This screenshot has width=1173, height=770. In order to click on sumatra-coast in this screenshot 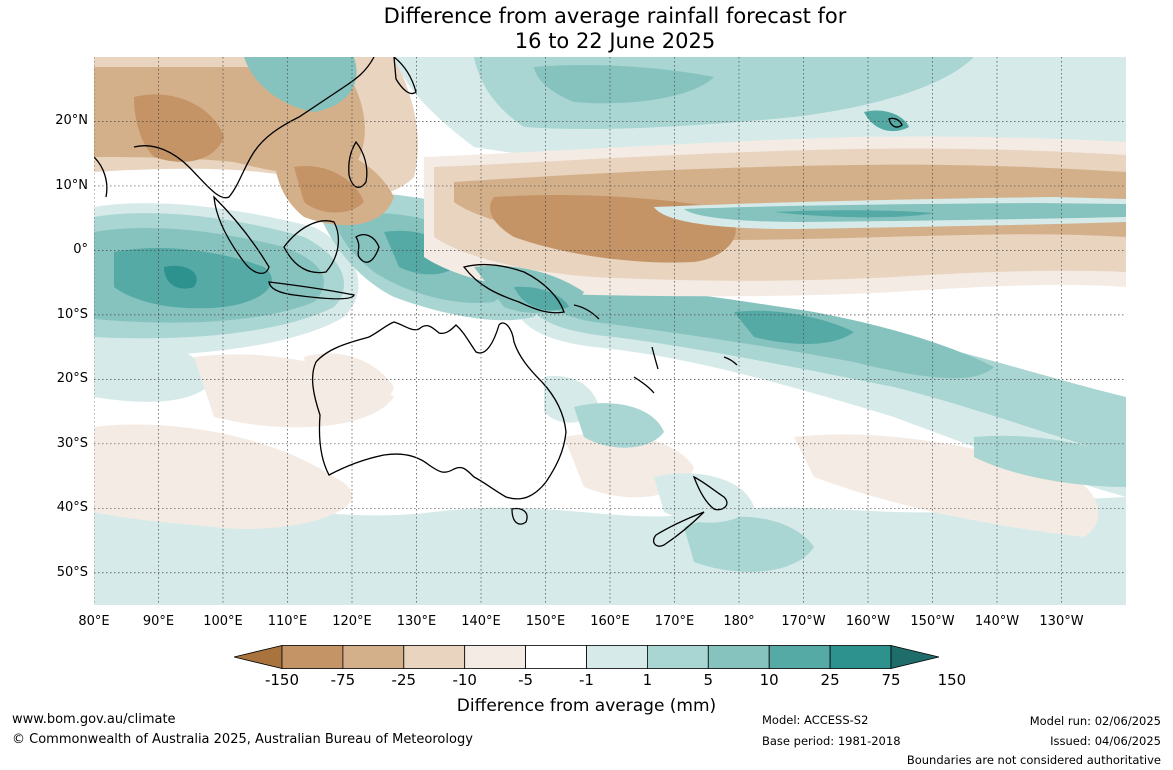, I will do `click(241, 234)`.